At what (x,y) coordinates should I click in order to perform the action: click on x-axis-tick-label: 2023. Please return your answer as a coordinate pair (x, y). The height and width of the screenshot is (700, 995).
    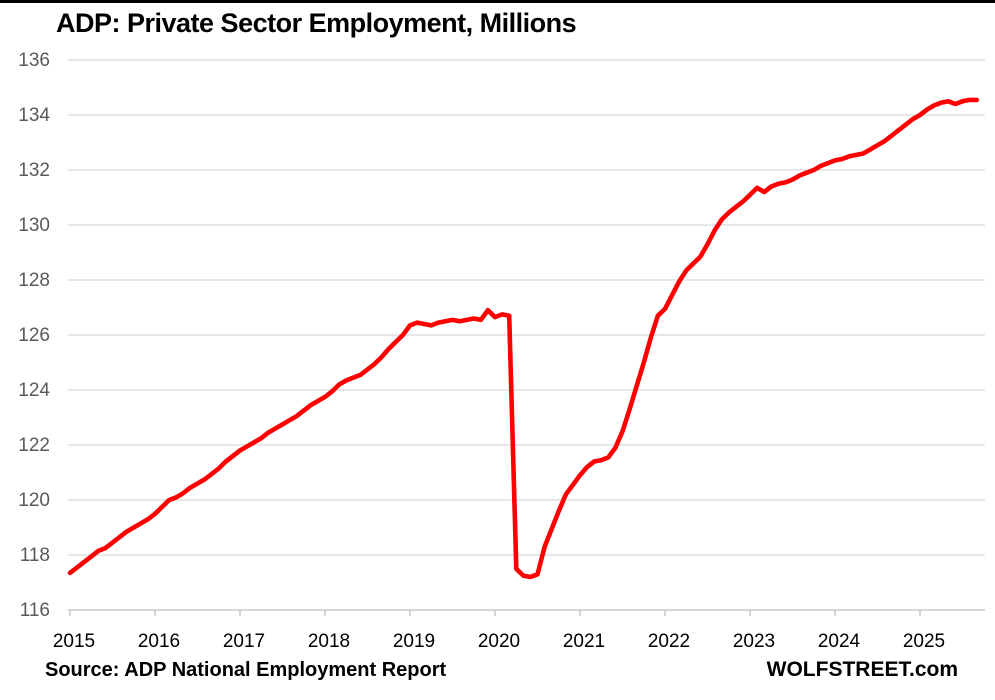
    Looking at the image, I should click on (754, 641).